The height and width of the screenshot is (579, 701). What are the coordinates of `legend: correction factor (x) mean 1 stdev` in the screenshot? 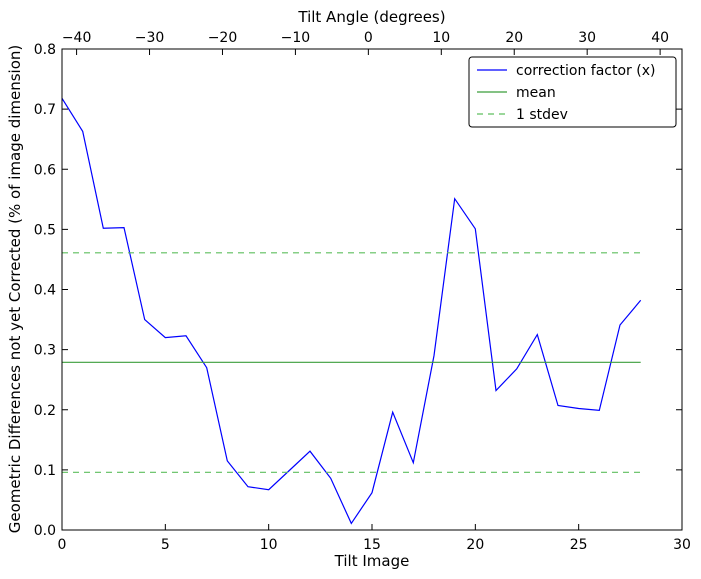 It's located at (572, 92).